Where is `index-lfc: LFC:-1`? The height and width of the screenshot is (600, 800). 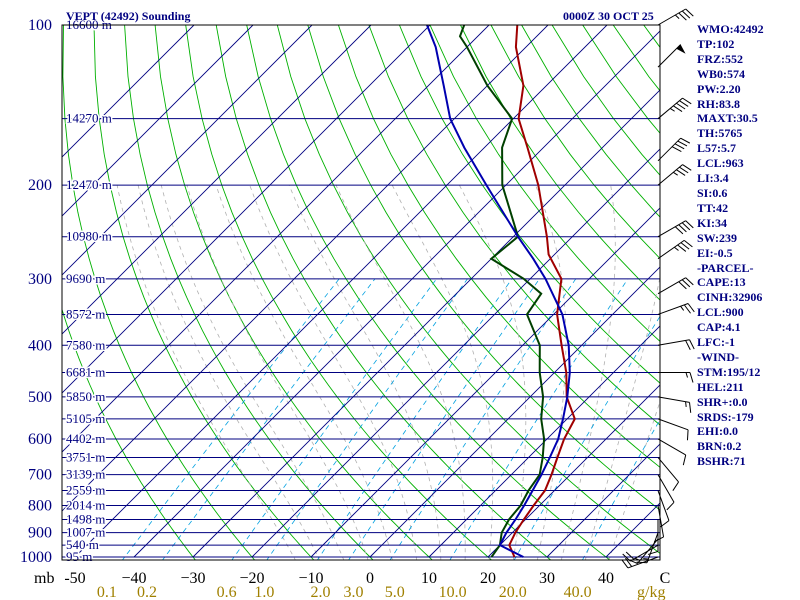
index-lfc: LFC:-1 is located at coordinates (716, 342).